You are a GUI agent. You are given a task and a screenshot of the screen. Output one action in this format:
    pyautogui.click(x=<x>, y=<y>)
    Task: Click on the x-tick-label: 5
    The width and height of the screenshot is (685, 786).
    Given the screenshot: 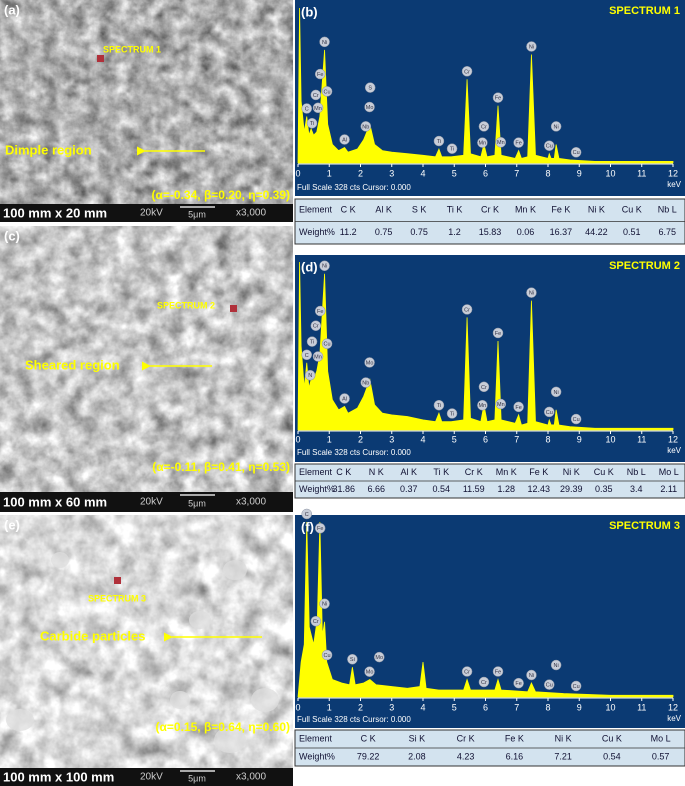 What is the action you would take?
    pyautogui.click(x=454, y=173)
    